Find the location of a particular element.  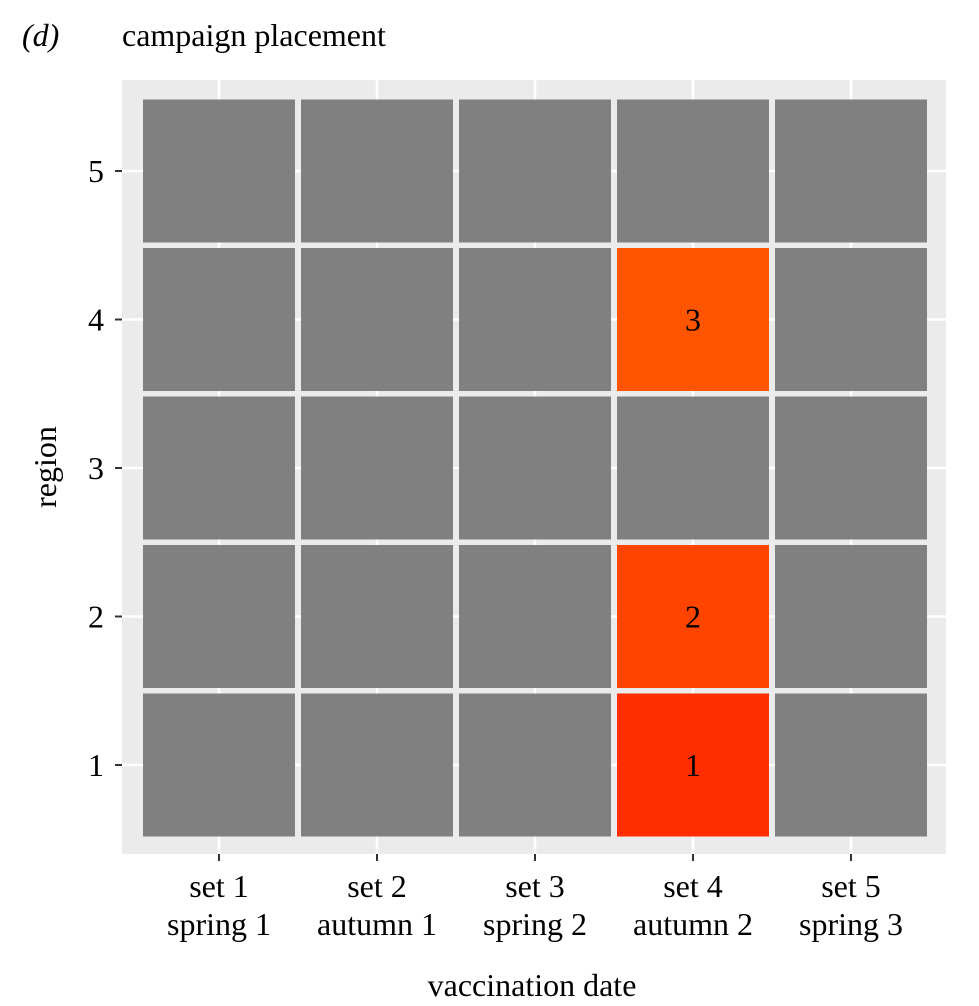

y-tick-label: 5 is located at coordinates (96, 171).